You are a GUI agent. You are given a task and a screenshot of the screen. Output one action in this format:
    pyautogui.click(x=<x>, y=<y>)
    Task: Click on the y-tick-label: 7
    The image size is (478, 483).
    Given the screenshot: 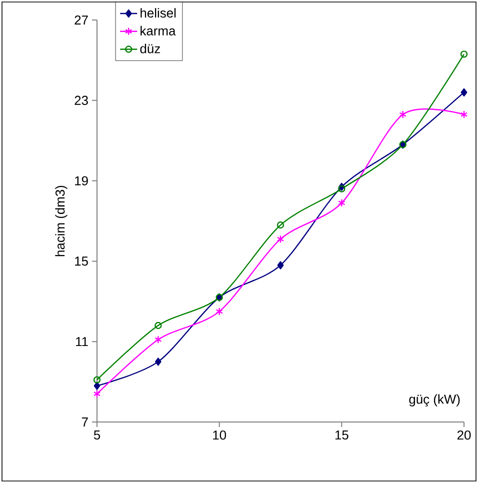 What is the action you would take?
    pyautogui.click(x=85, y=422)
    